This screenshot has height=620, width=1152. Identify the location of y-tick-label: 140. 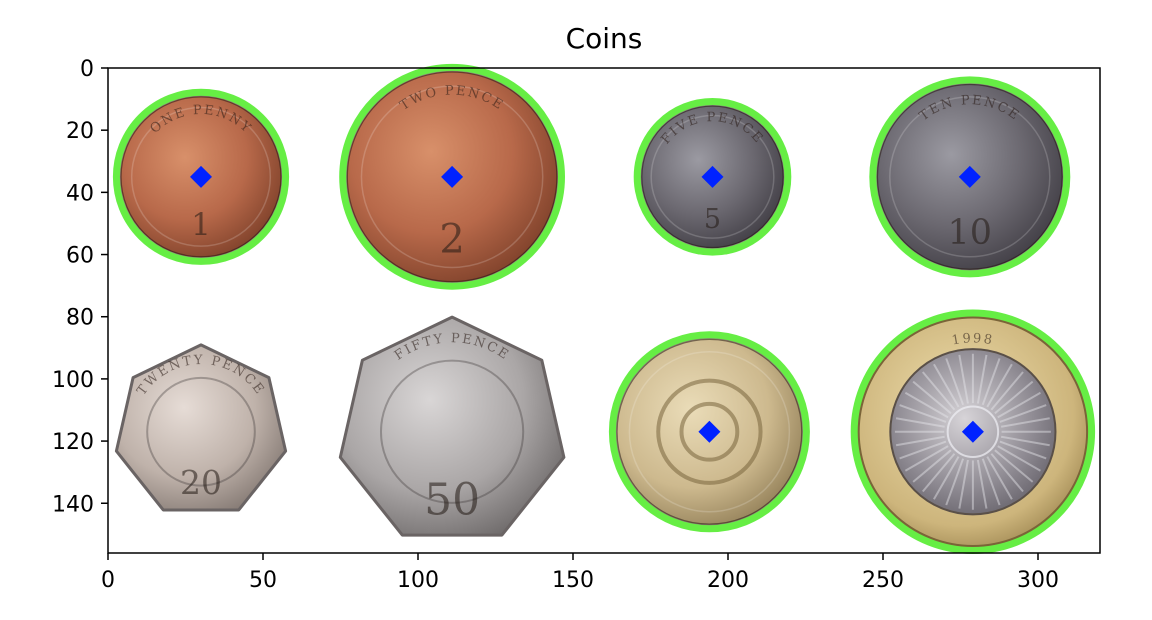
(73, 504).